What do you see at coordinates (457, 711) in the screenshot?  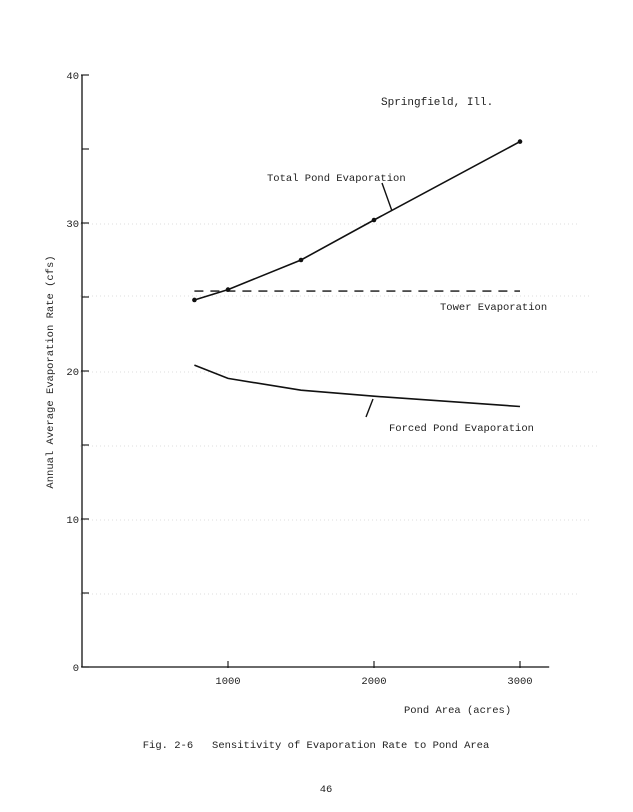 I see `x-axis-label: Pond Area (acres)` at bounding box center [457, 711].